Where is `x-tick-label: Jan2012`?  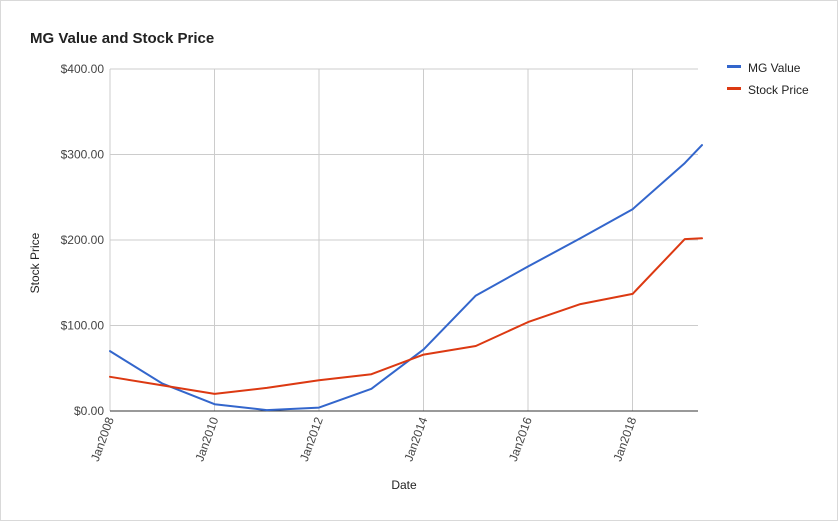 x-tick-label: Jan2012 is located at coordinates (311, 439).